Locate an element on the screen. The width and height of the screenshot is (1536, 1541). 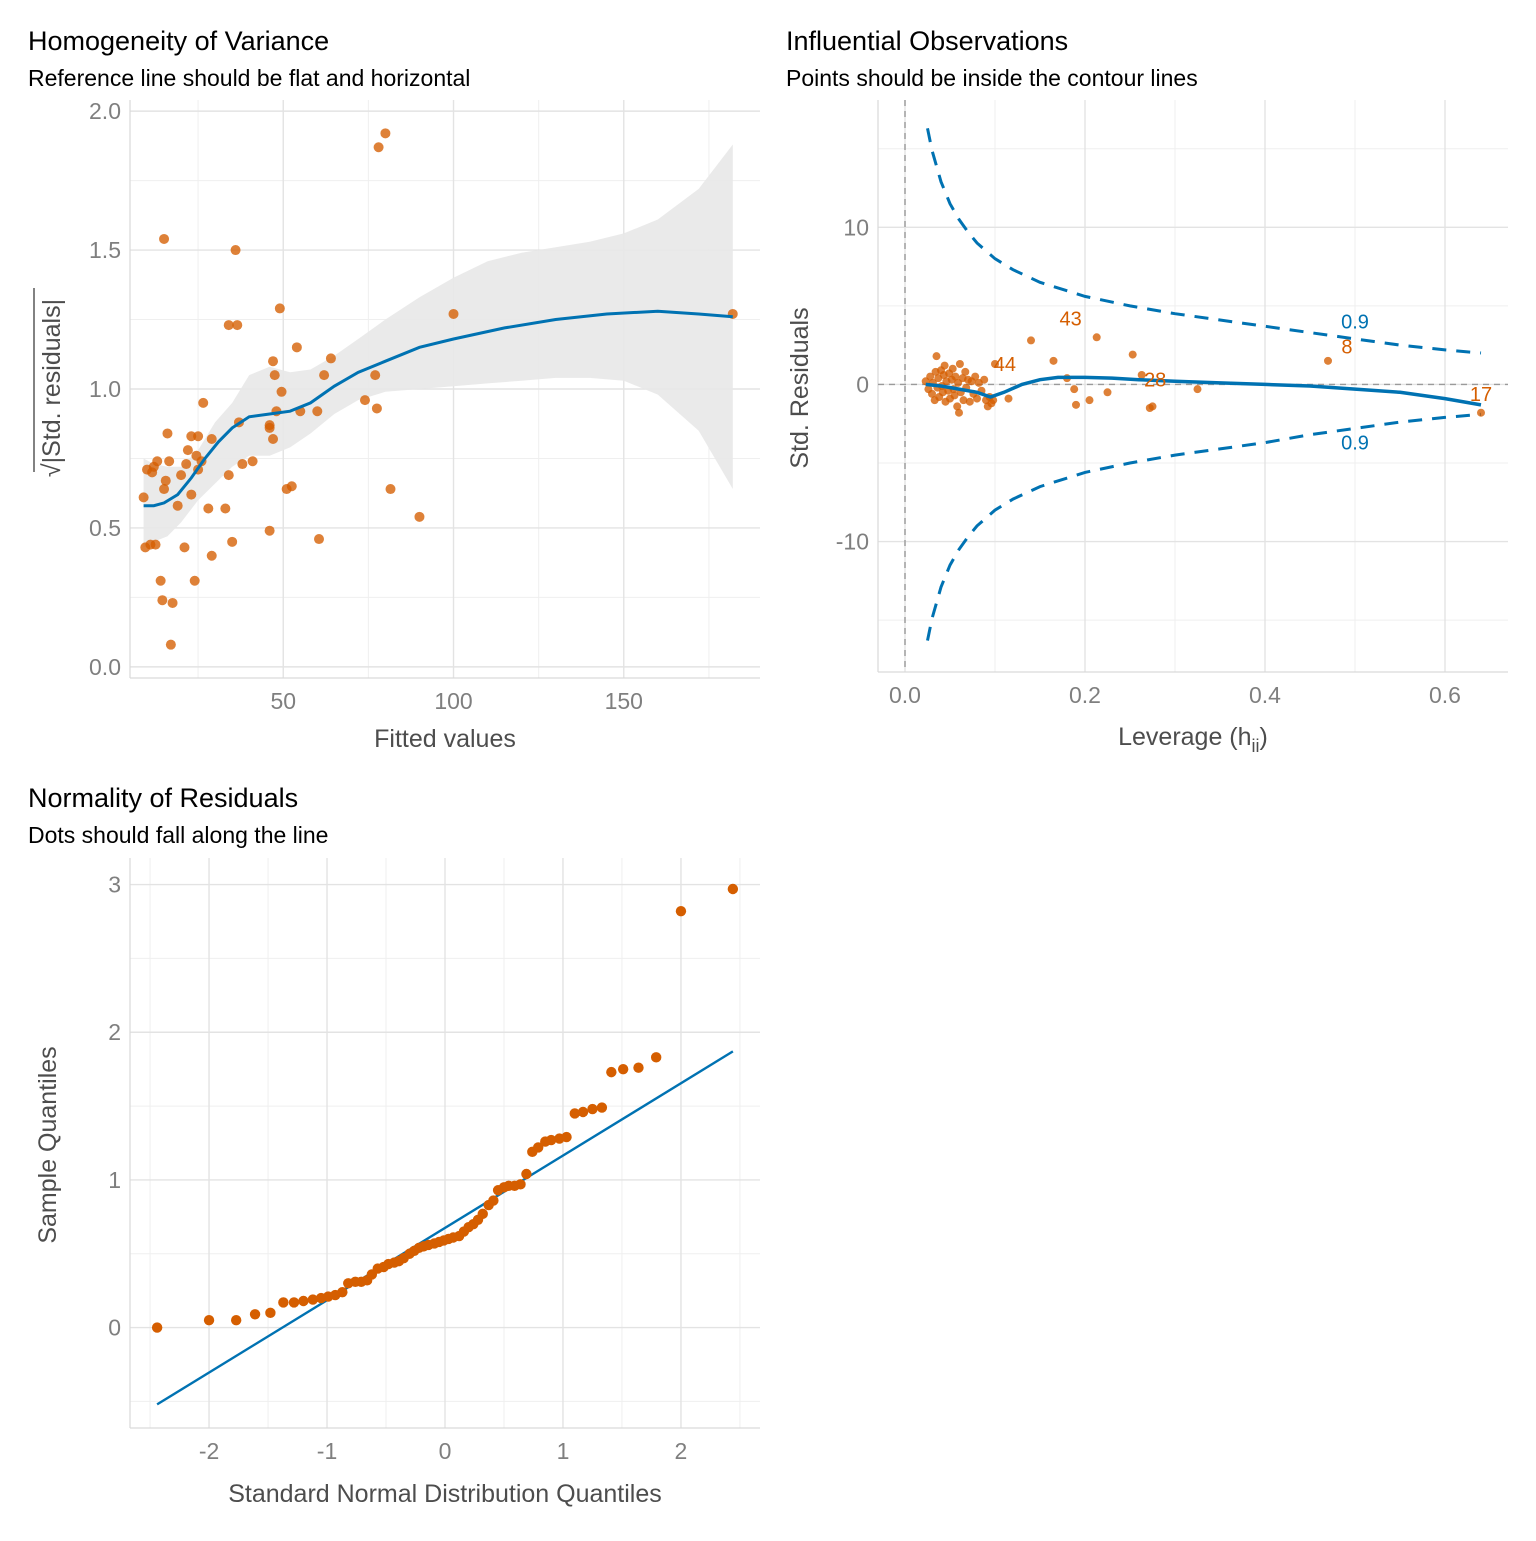
point-label: 28 is located at coordinates (1155, 381).